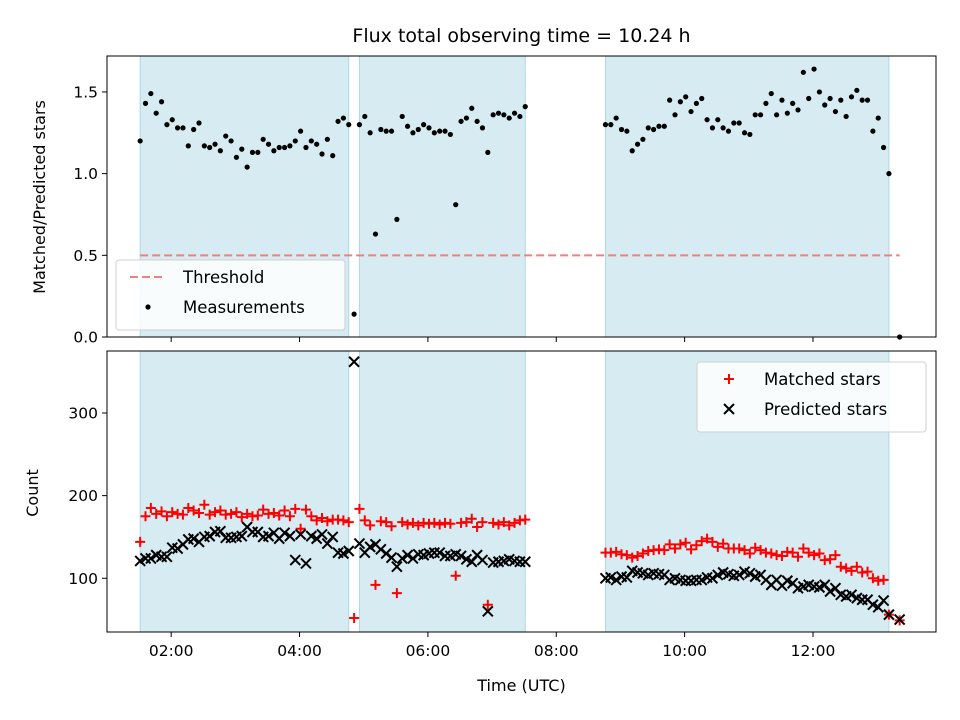 This screenshot has height=720, width=960. What do you see at coordinates (85, 92) in the screenshot?
I see `top-y-tick-label-3: 1.5` at bounding box center [85, 92].